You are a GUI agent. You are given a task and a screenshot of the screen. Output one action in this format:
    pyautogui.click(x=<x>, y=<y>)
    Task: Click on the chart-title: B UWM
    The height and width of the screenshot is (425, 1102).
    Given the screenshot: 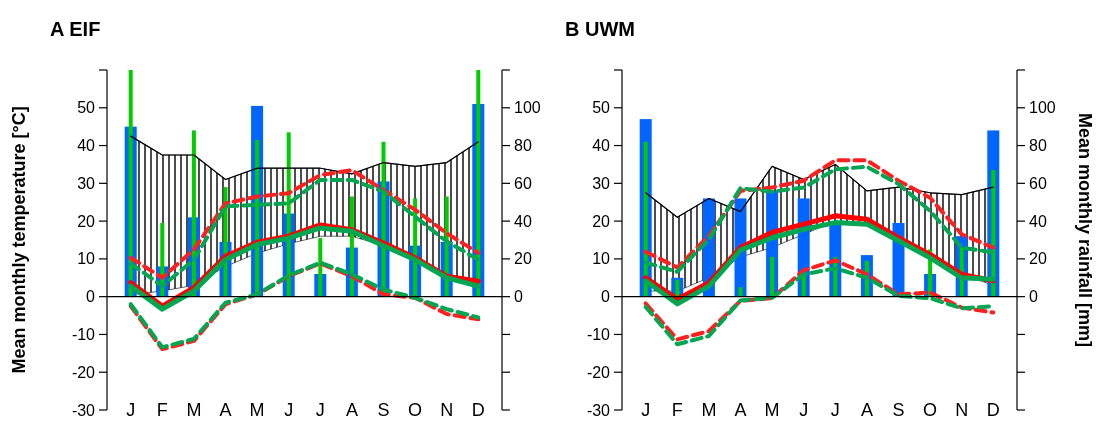 What is the action you would take?
    pyautogui.click(x=600, y=29)
    